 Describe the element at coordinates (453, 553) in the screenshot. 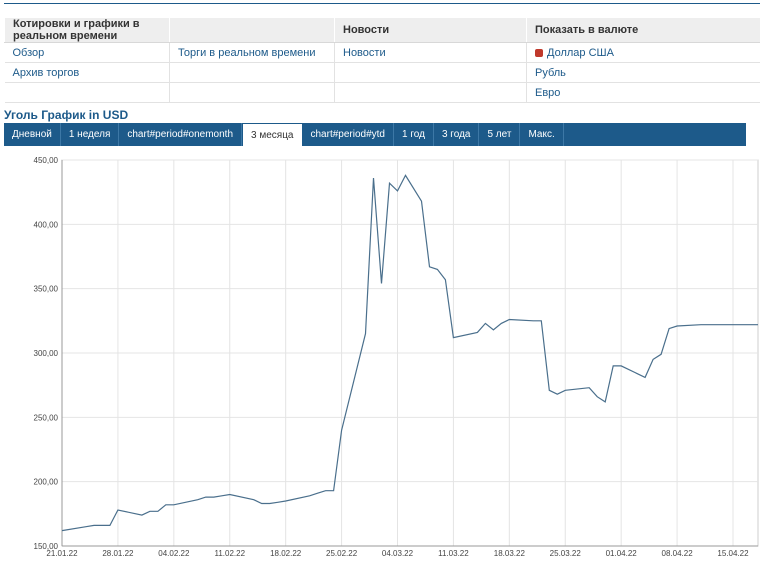

I see `x-tick-label: 11.03.22` at that location.